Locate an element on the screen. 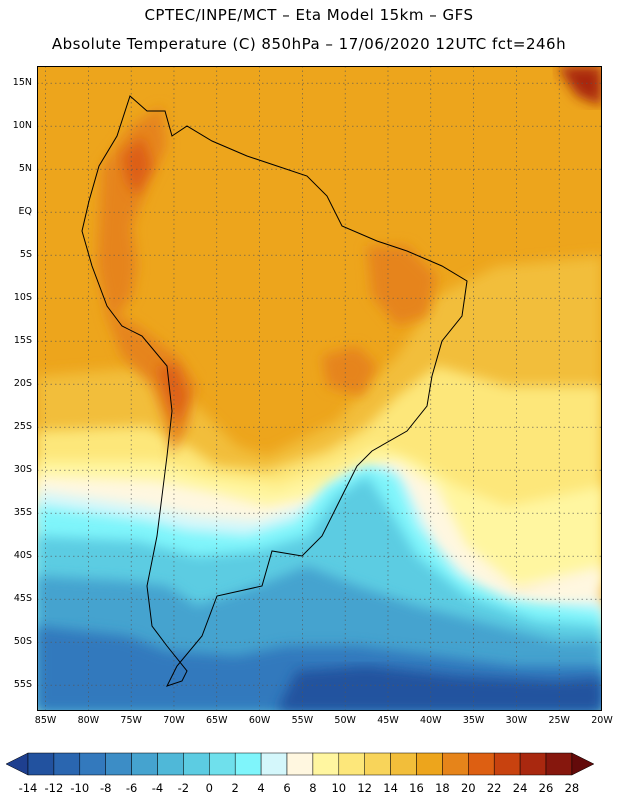 The width and height of the screenshot is (618, 800). lat-tick-label: 40S is located at coordinates (22, 556).